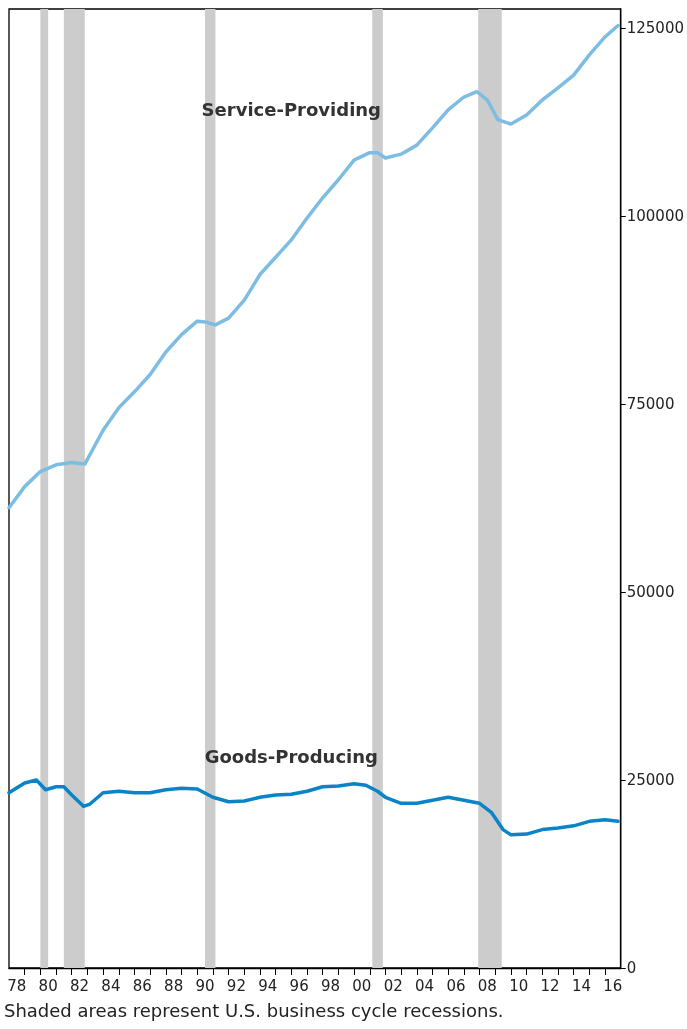 Image resolution: width=687 pixels, height=1029 pixels. I want to click on x-tick-label: 12, so click(550, 985).